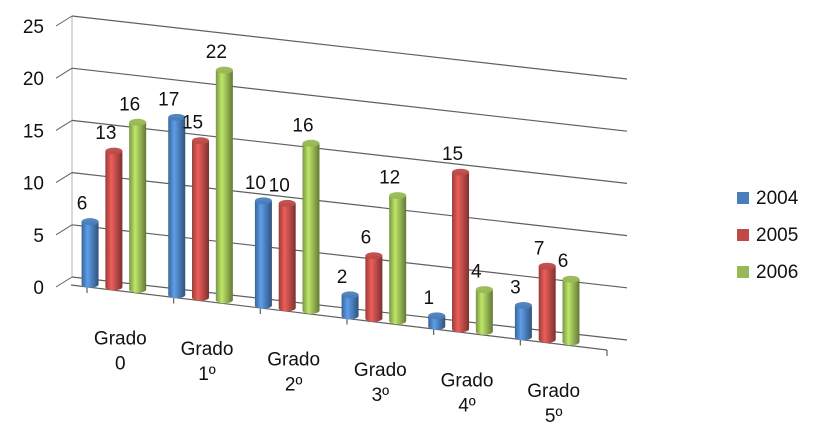  Describe the element at coordinates (553, 404) in the screenshot. I see `x-tick-label: Grado 5º` at that location.